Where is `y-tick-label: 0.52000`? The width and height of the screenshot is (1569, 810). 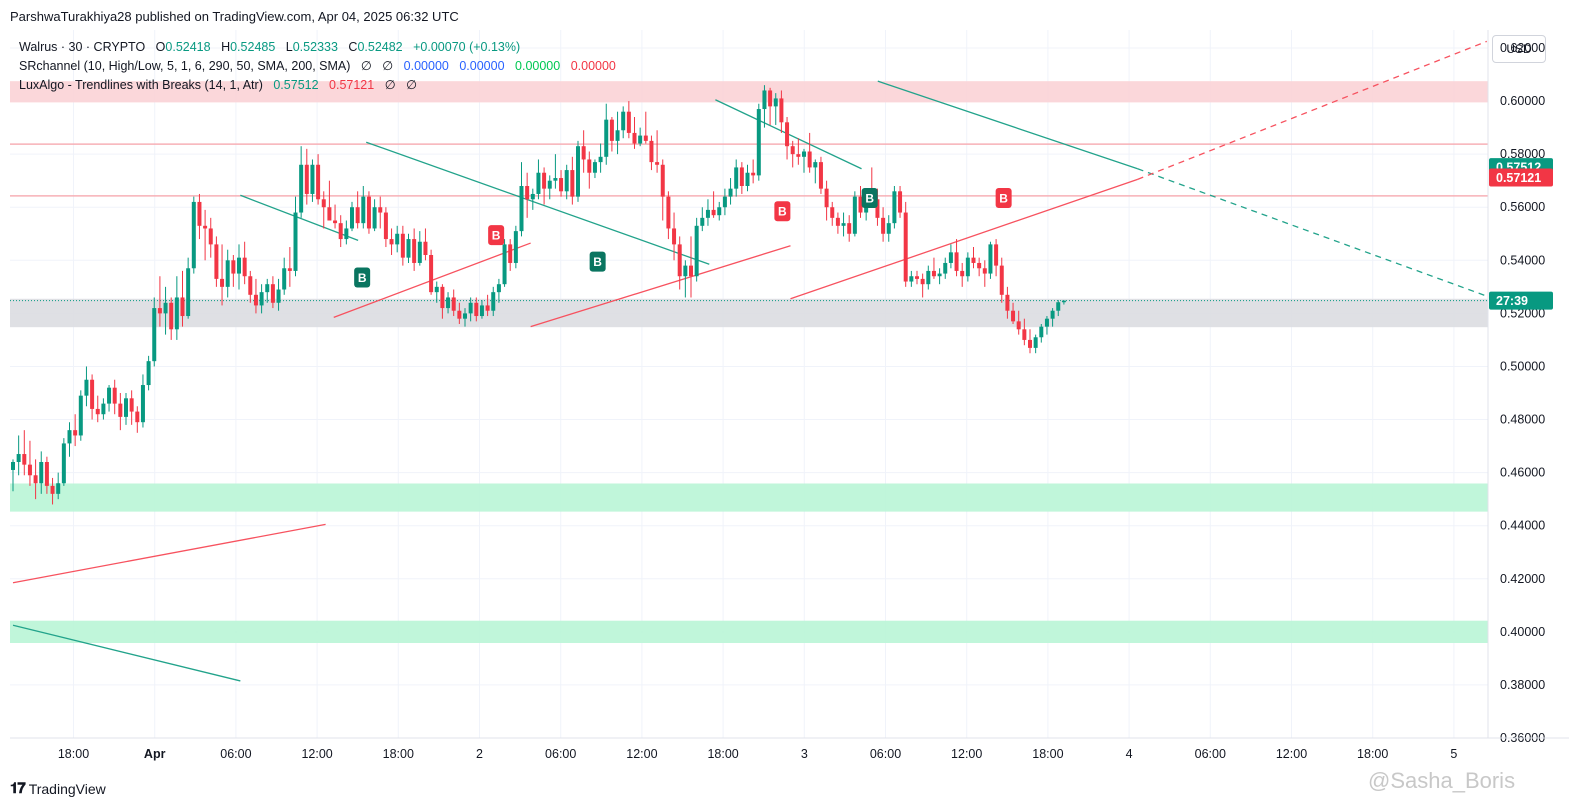 y-tick-label: 0.52000 is located at coordinates (1522, 313).